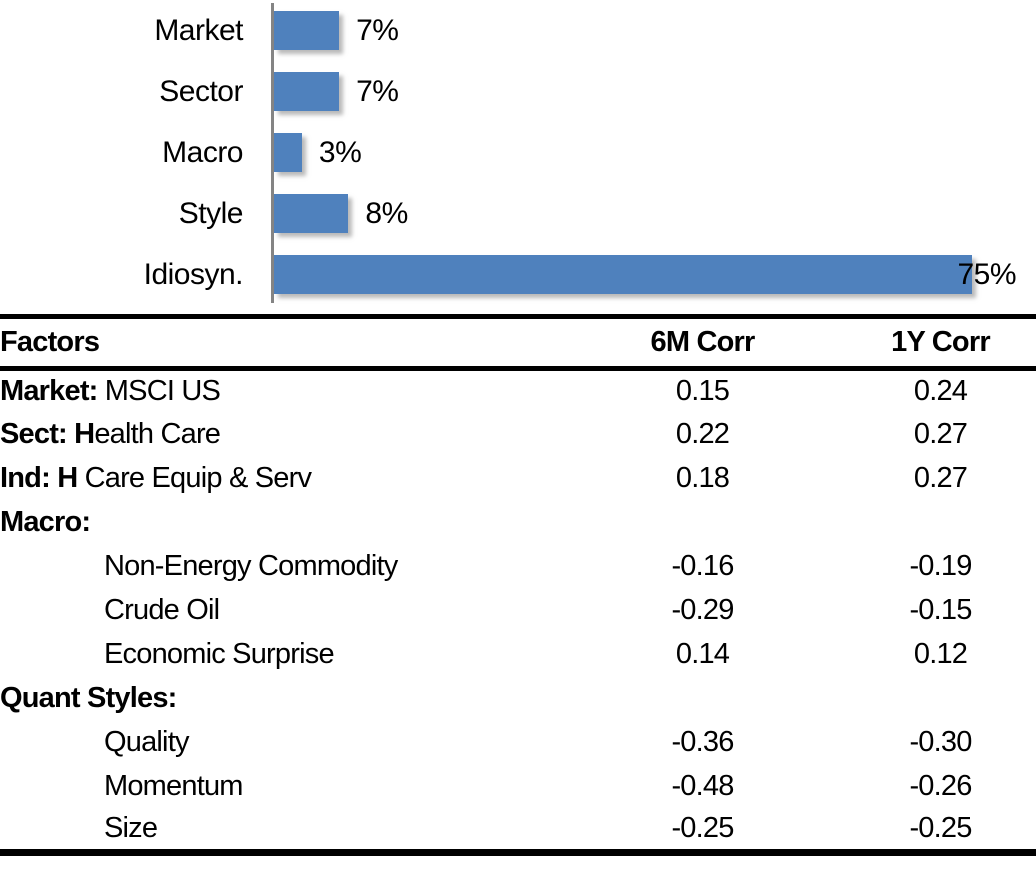  What do you see at coordinates (280, 743) in the screenshot?
I see `factor-cell: Quality` at bounding box center [280, 743].